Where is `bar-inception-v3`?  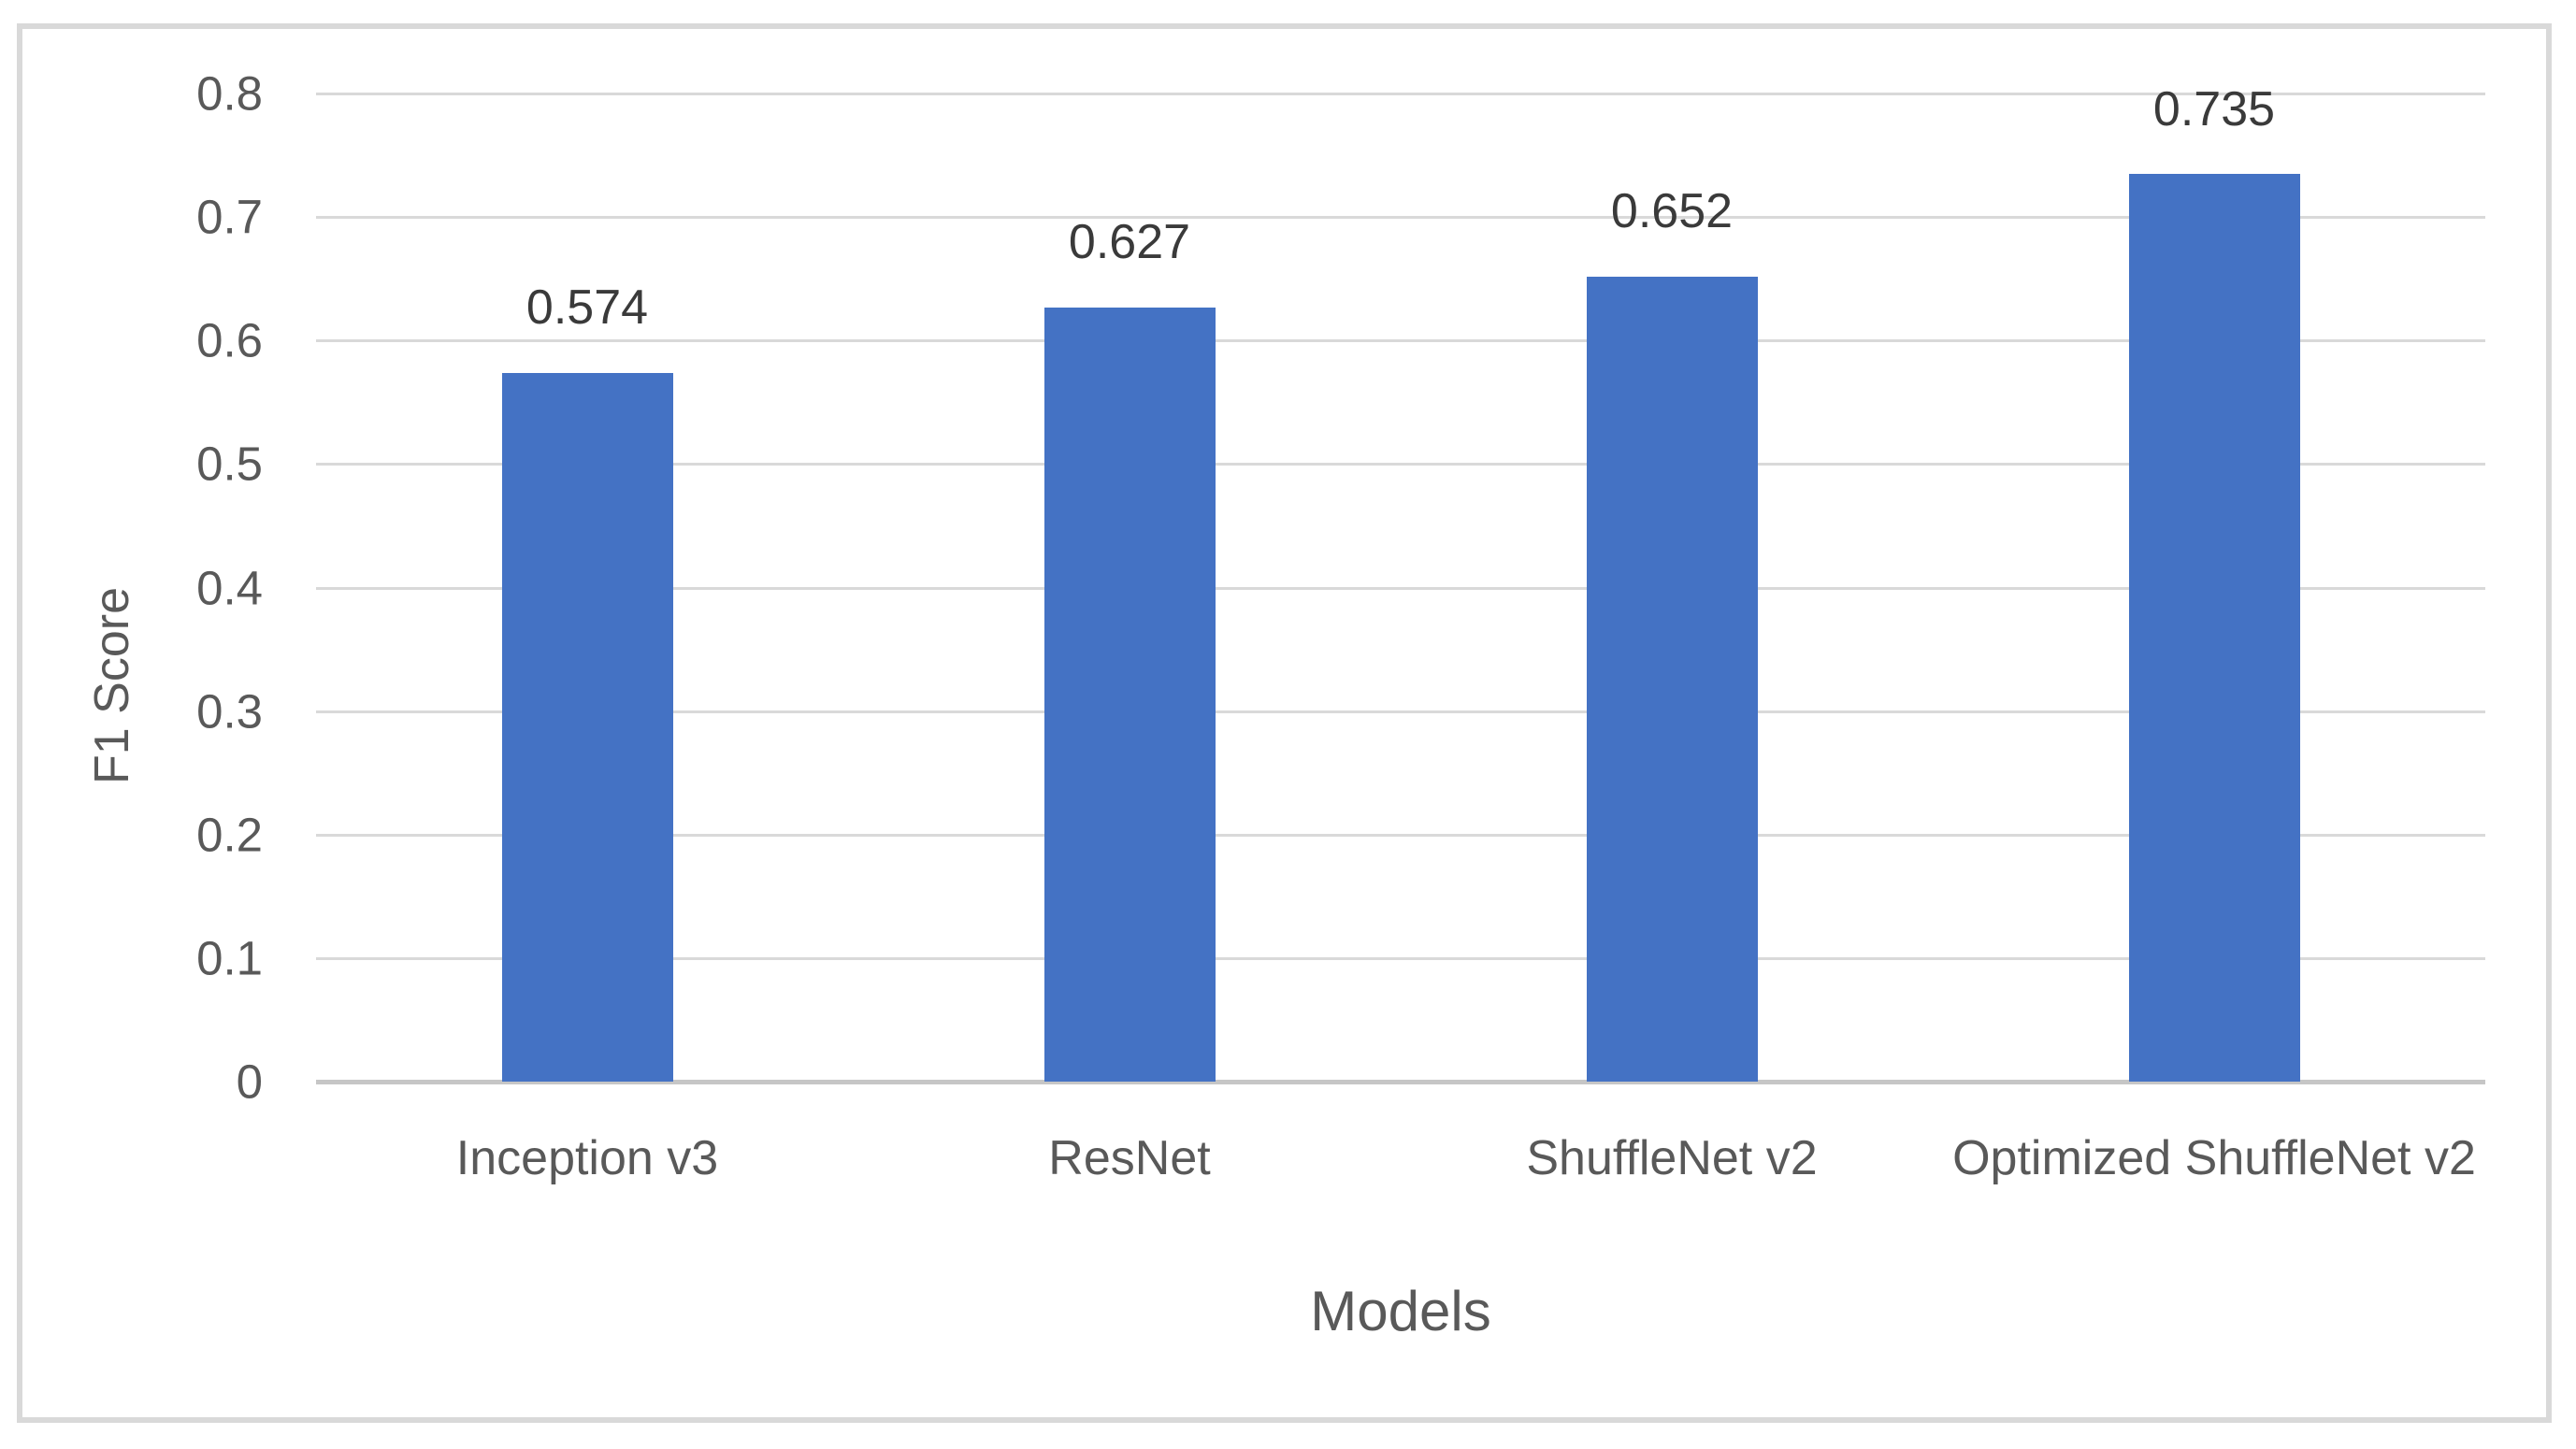 bar-inception-v3 is located at coordinates (587, 727).